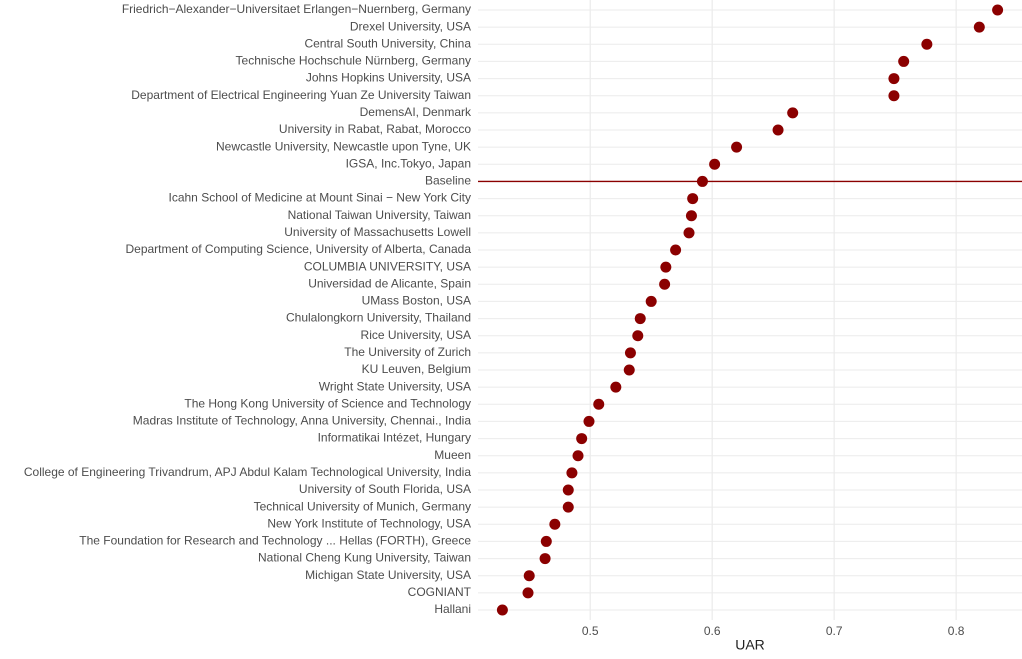 This screenshot has width=1022, height=659. I want to click on y-tick-label: Rice University, USA, so click(416, 335).